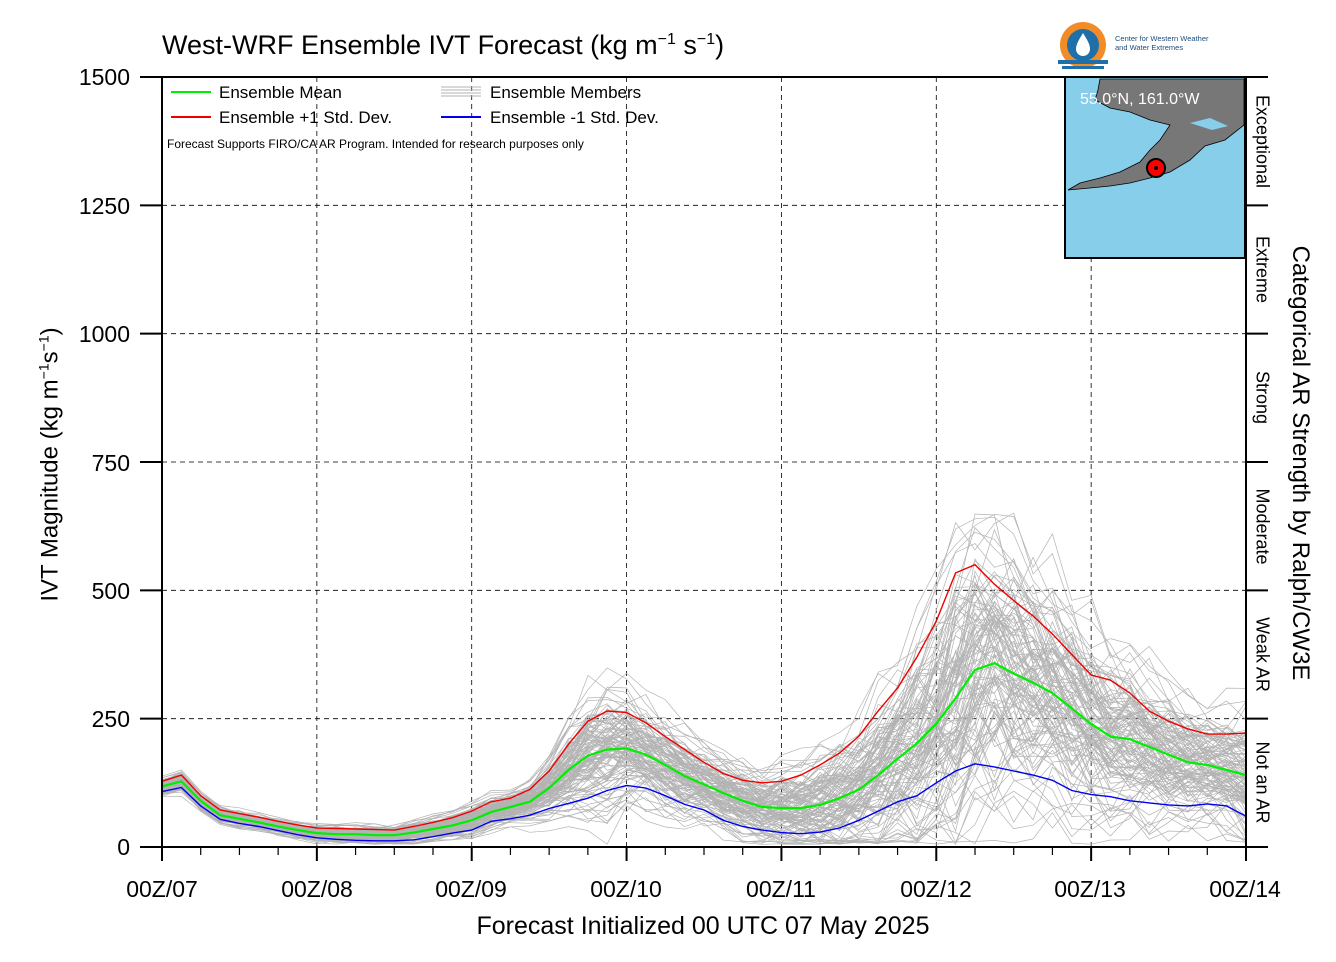  I want to click on legend-mean-label: Ensemble Mean, so click(280, 92).